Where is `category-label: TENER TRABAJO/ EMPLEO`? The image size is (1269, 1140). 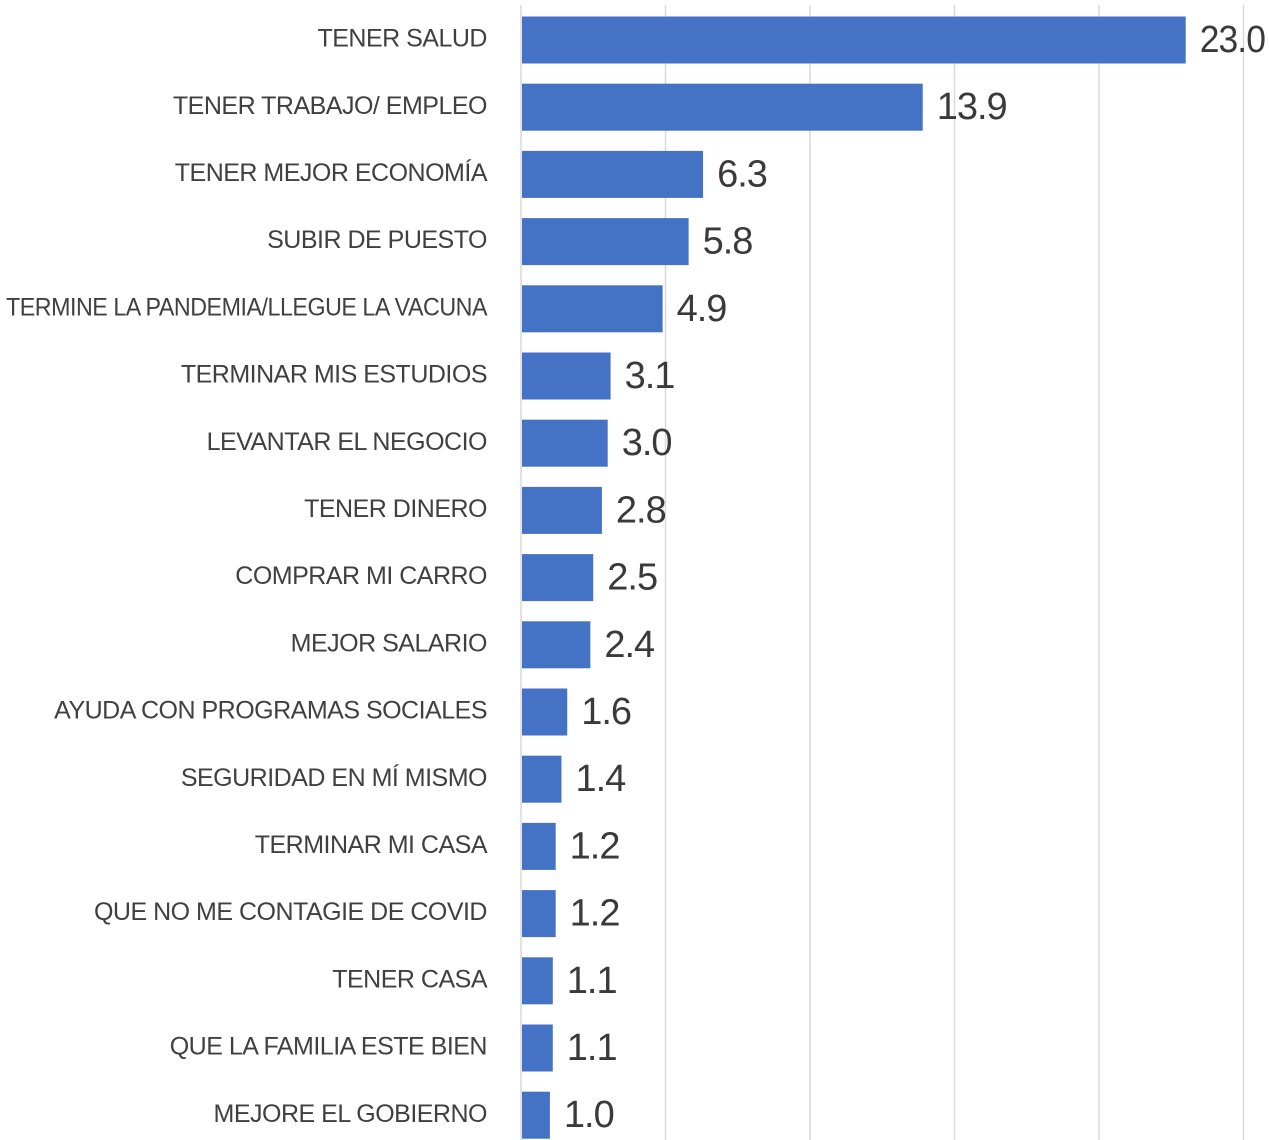 category-label: TENER TRABAJO/ EMPLEO is located at coordinates (330, 106).